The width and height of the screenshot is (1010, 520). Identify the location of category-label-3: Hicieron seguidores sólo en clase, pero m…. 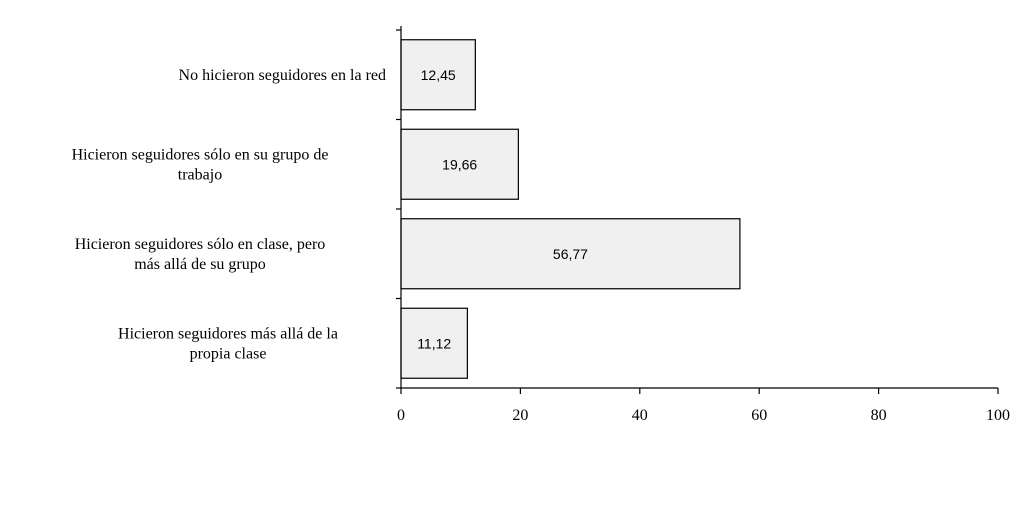
(200, 254).